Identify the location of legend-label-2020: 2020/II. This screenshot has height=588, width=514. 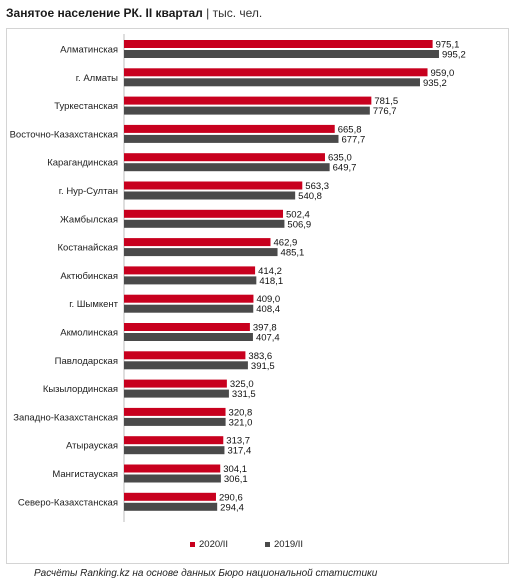
(214, 544).